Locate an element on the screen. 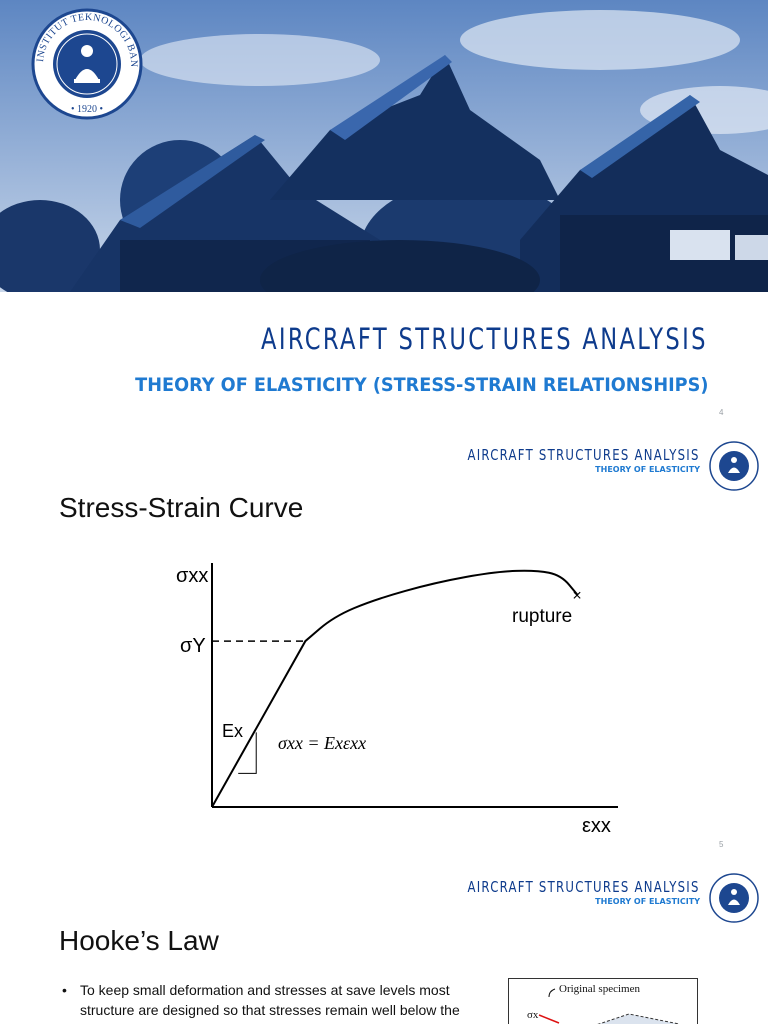 The image size is (768, 1024). hookes-equation: σxx = Exεxx is located at coordinates (322, 743).